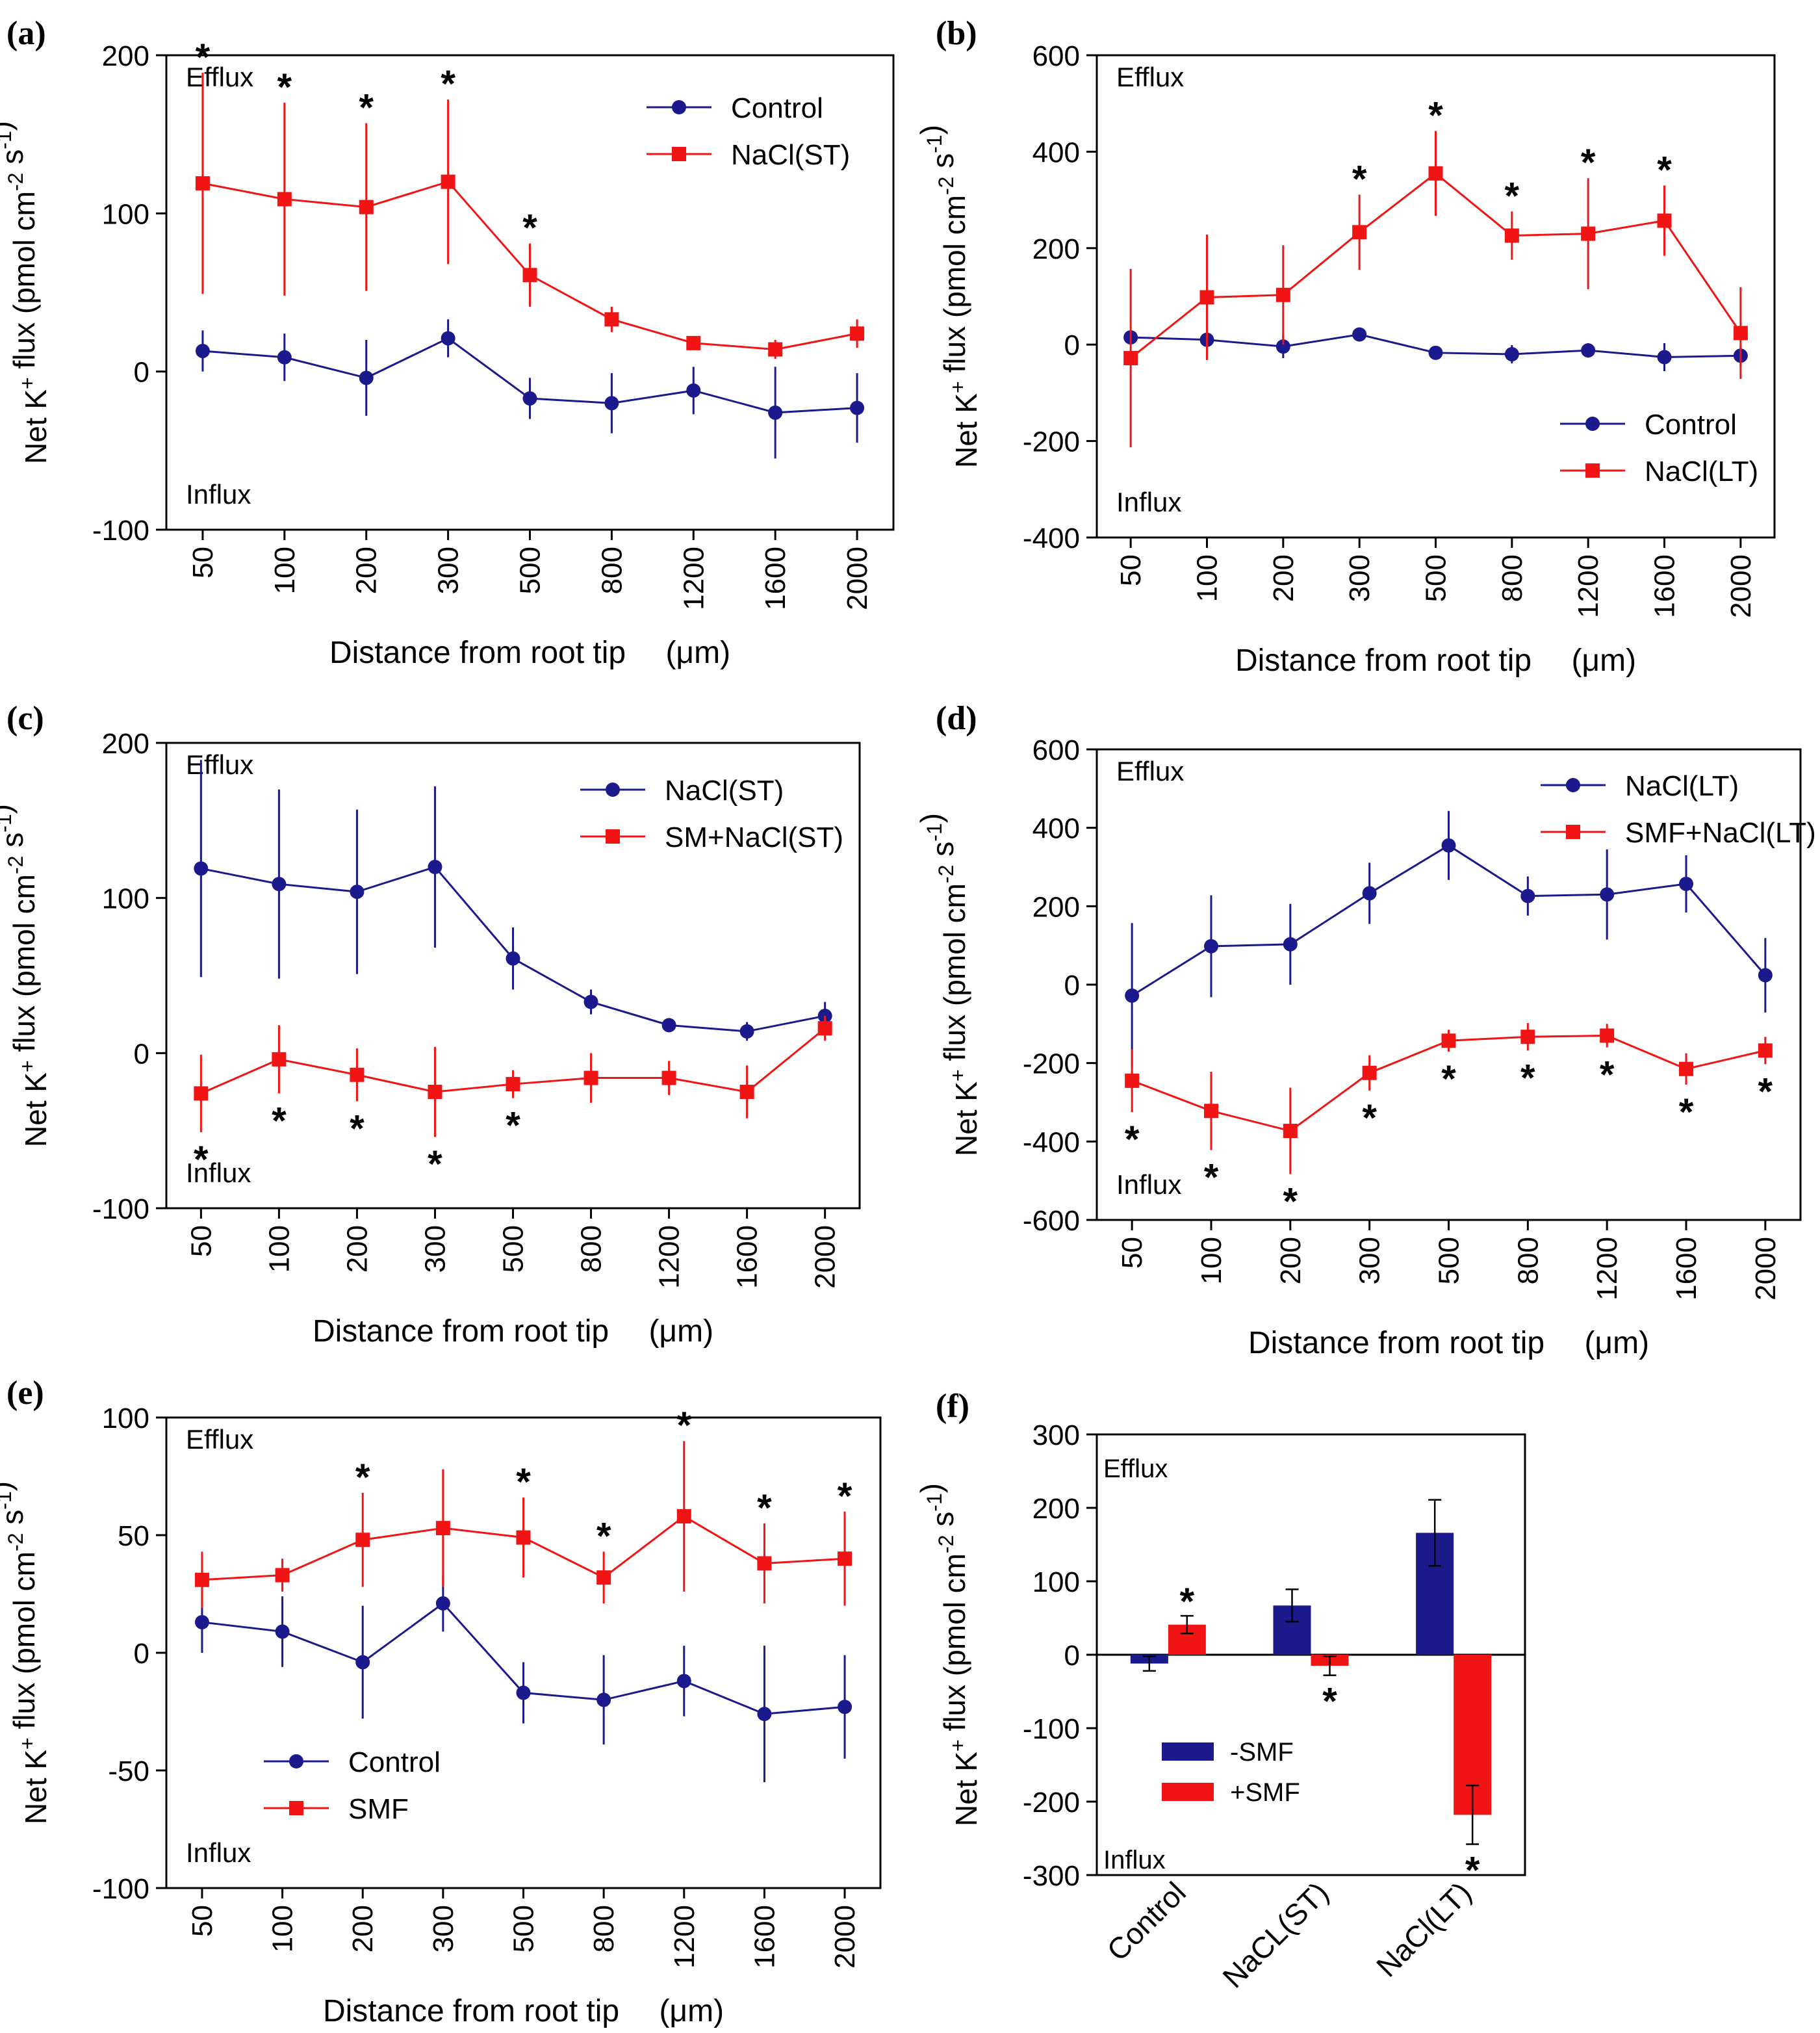 The width and height of the screenshot is (1820, 2033). I want to click on legend-label: SMF, so click(378, 1809).